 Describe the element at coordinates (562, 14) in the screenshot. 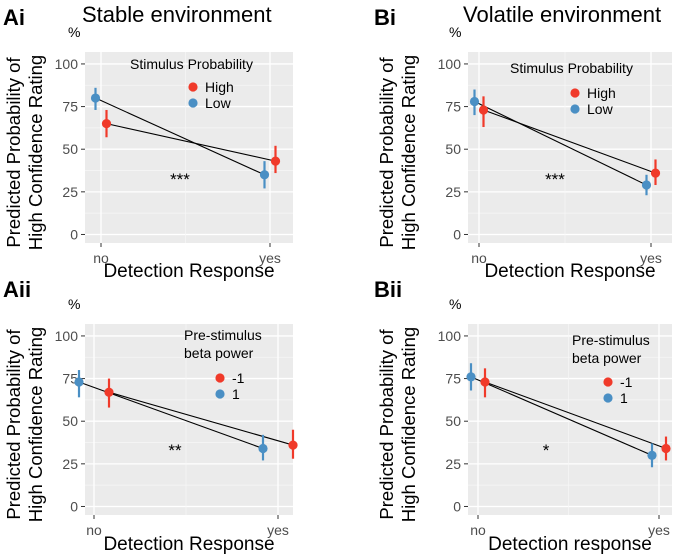

I see `panel-title: Volatile environment` at that location.